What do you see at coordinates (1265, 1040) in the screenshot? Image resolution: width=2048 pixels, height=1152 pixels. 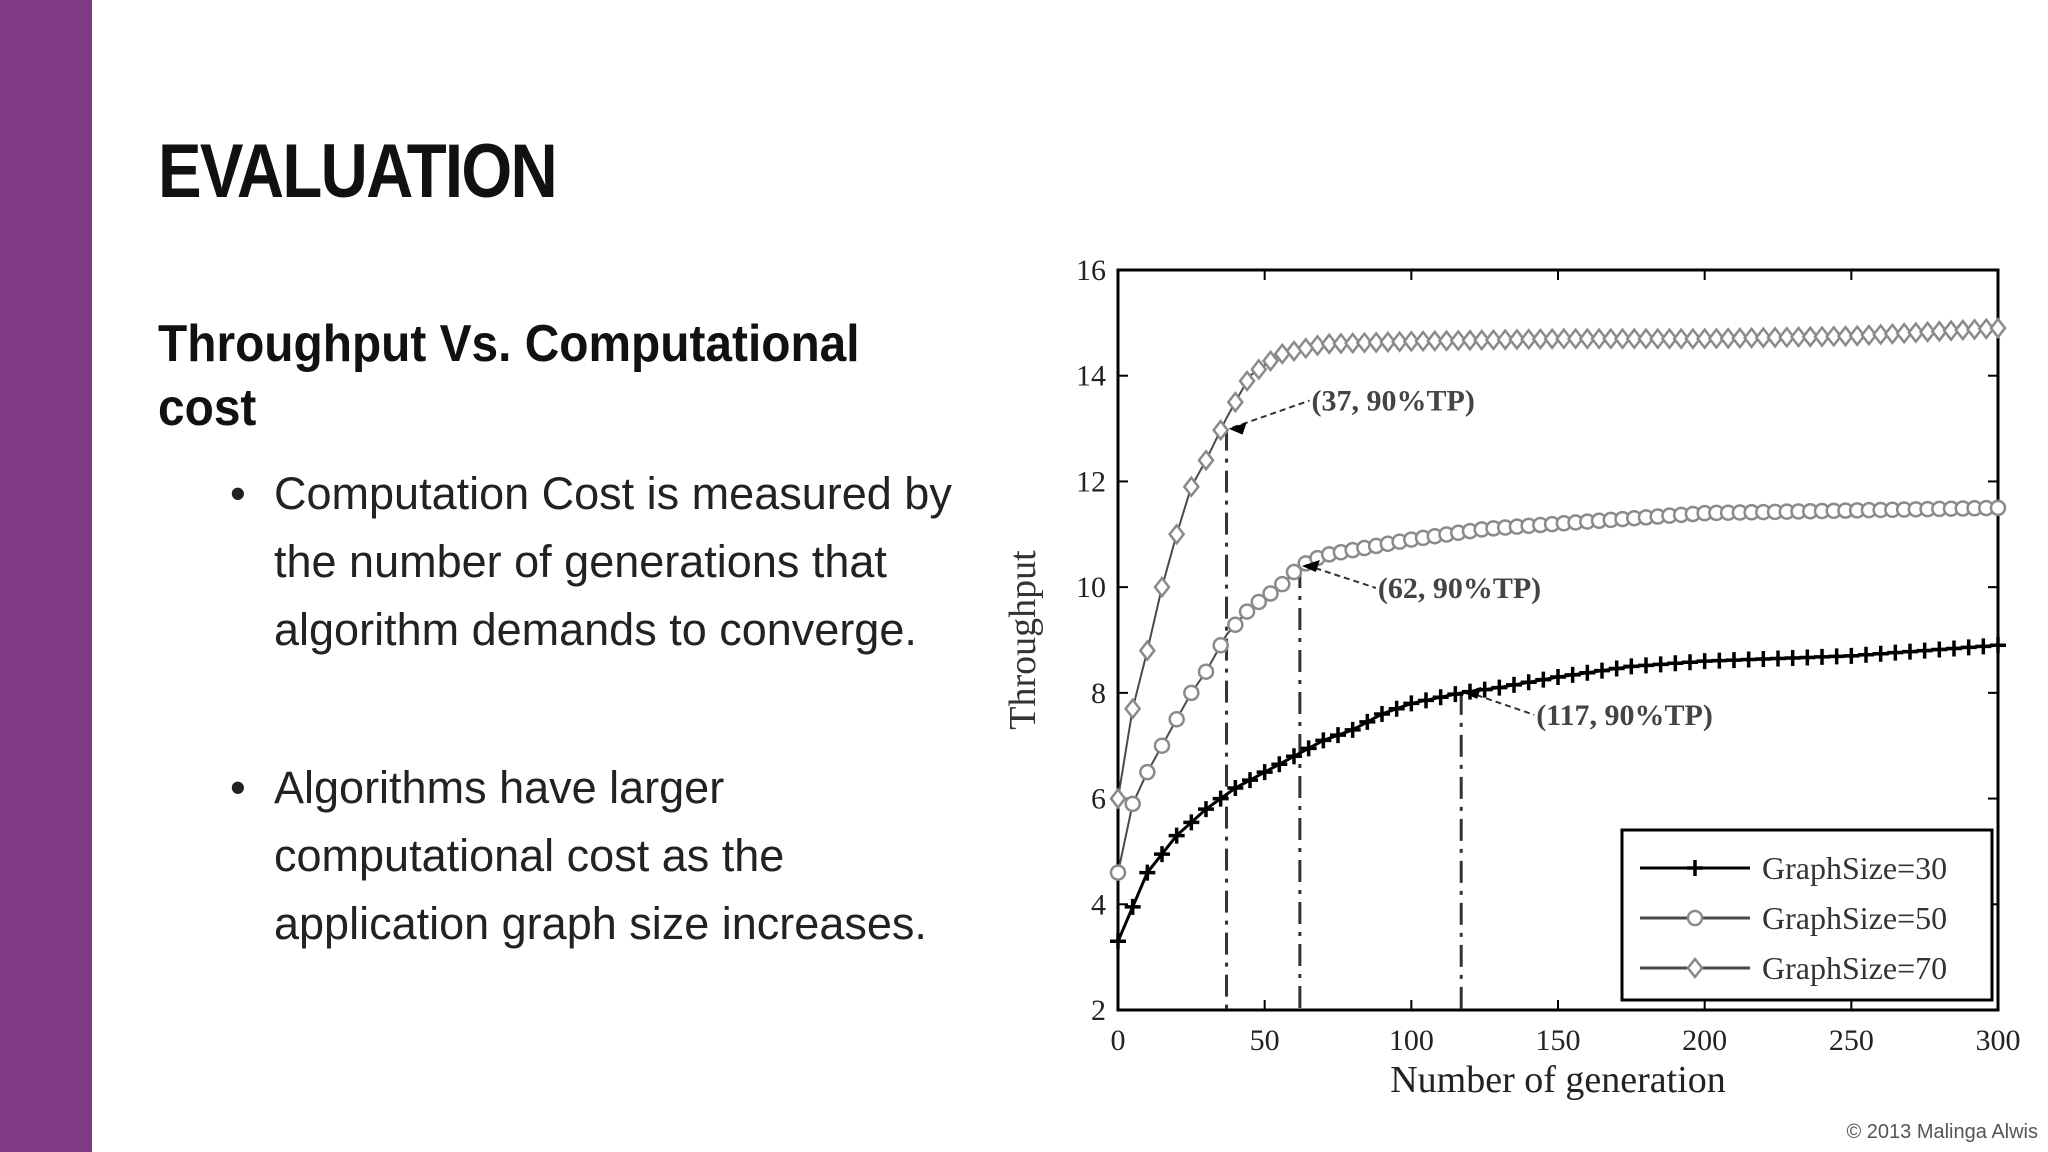 I see `x-tick-label: 50` at bounding box center [1265, 1040].